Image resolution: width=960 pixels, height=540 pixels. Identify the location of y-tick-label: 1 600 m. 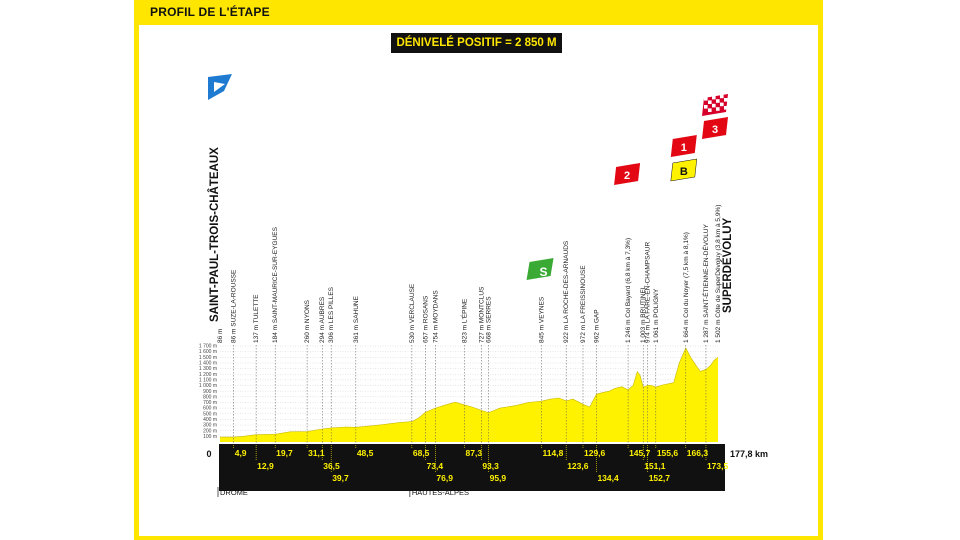
(208, 352).